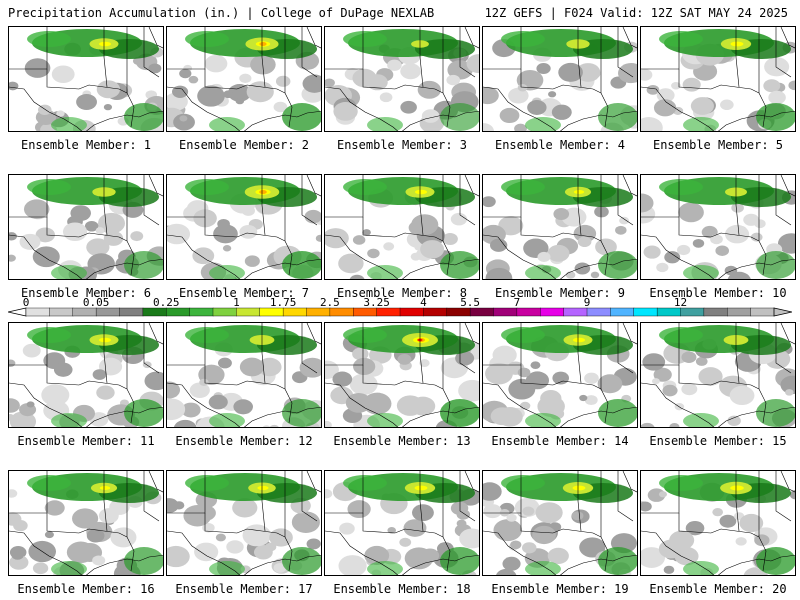 The image size is (800, 600). What do you see at coordinates (26, 302) in the screenshot?
I see `colorbar-tick-label: 0` at bounding box center [26, 302].